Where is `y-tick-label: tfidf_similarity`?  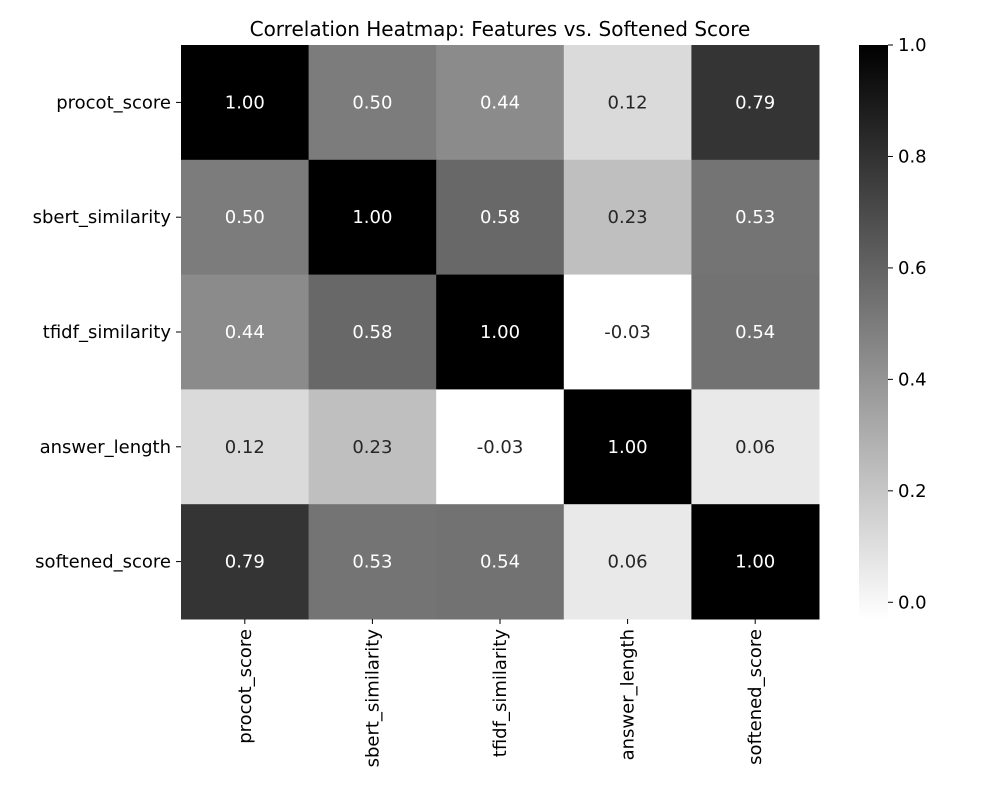 y-tick-label: tfidf_similarity is located at coordinates (107, 332).